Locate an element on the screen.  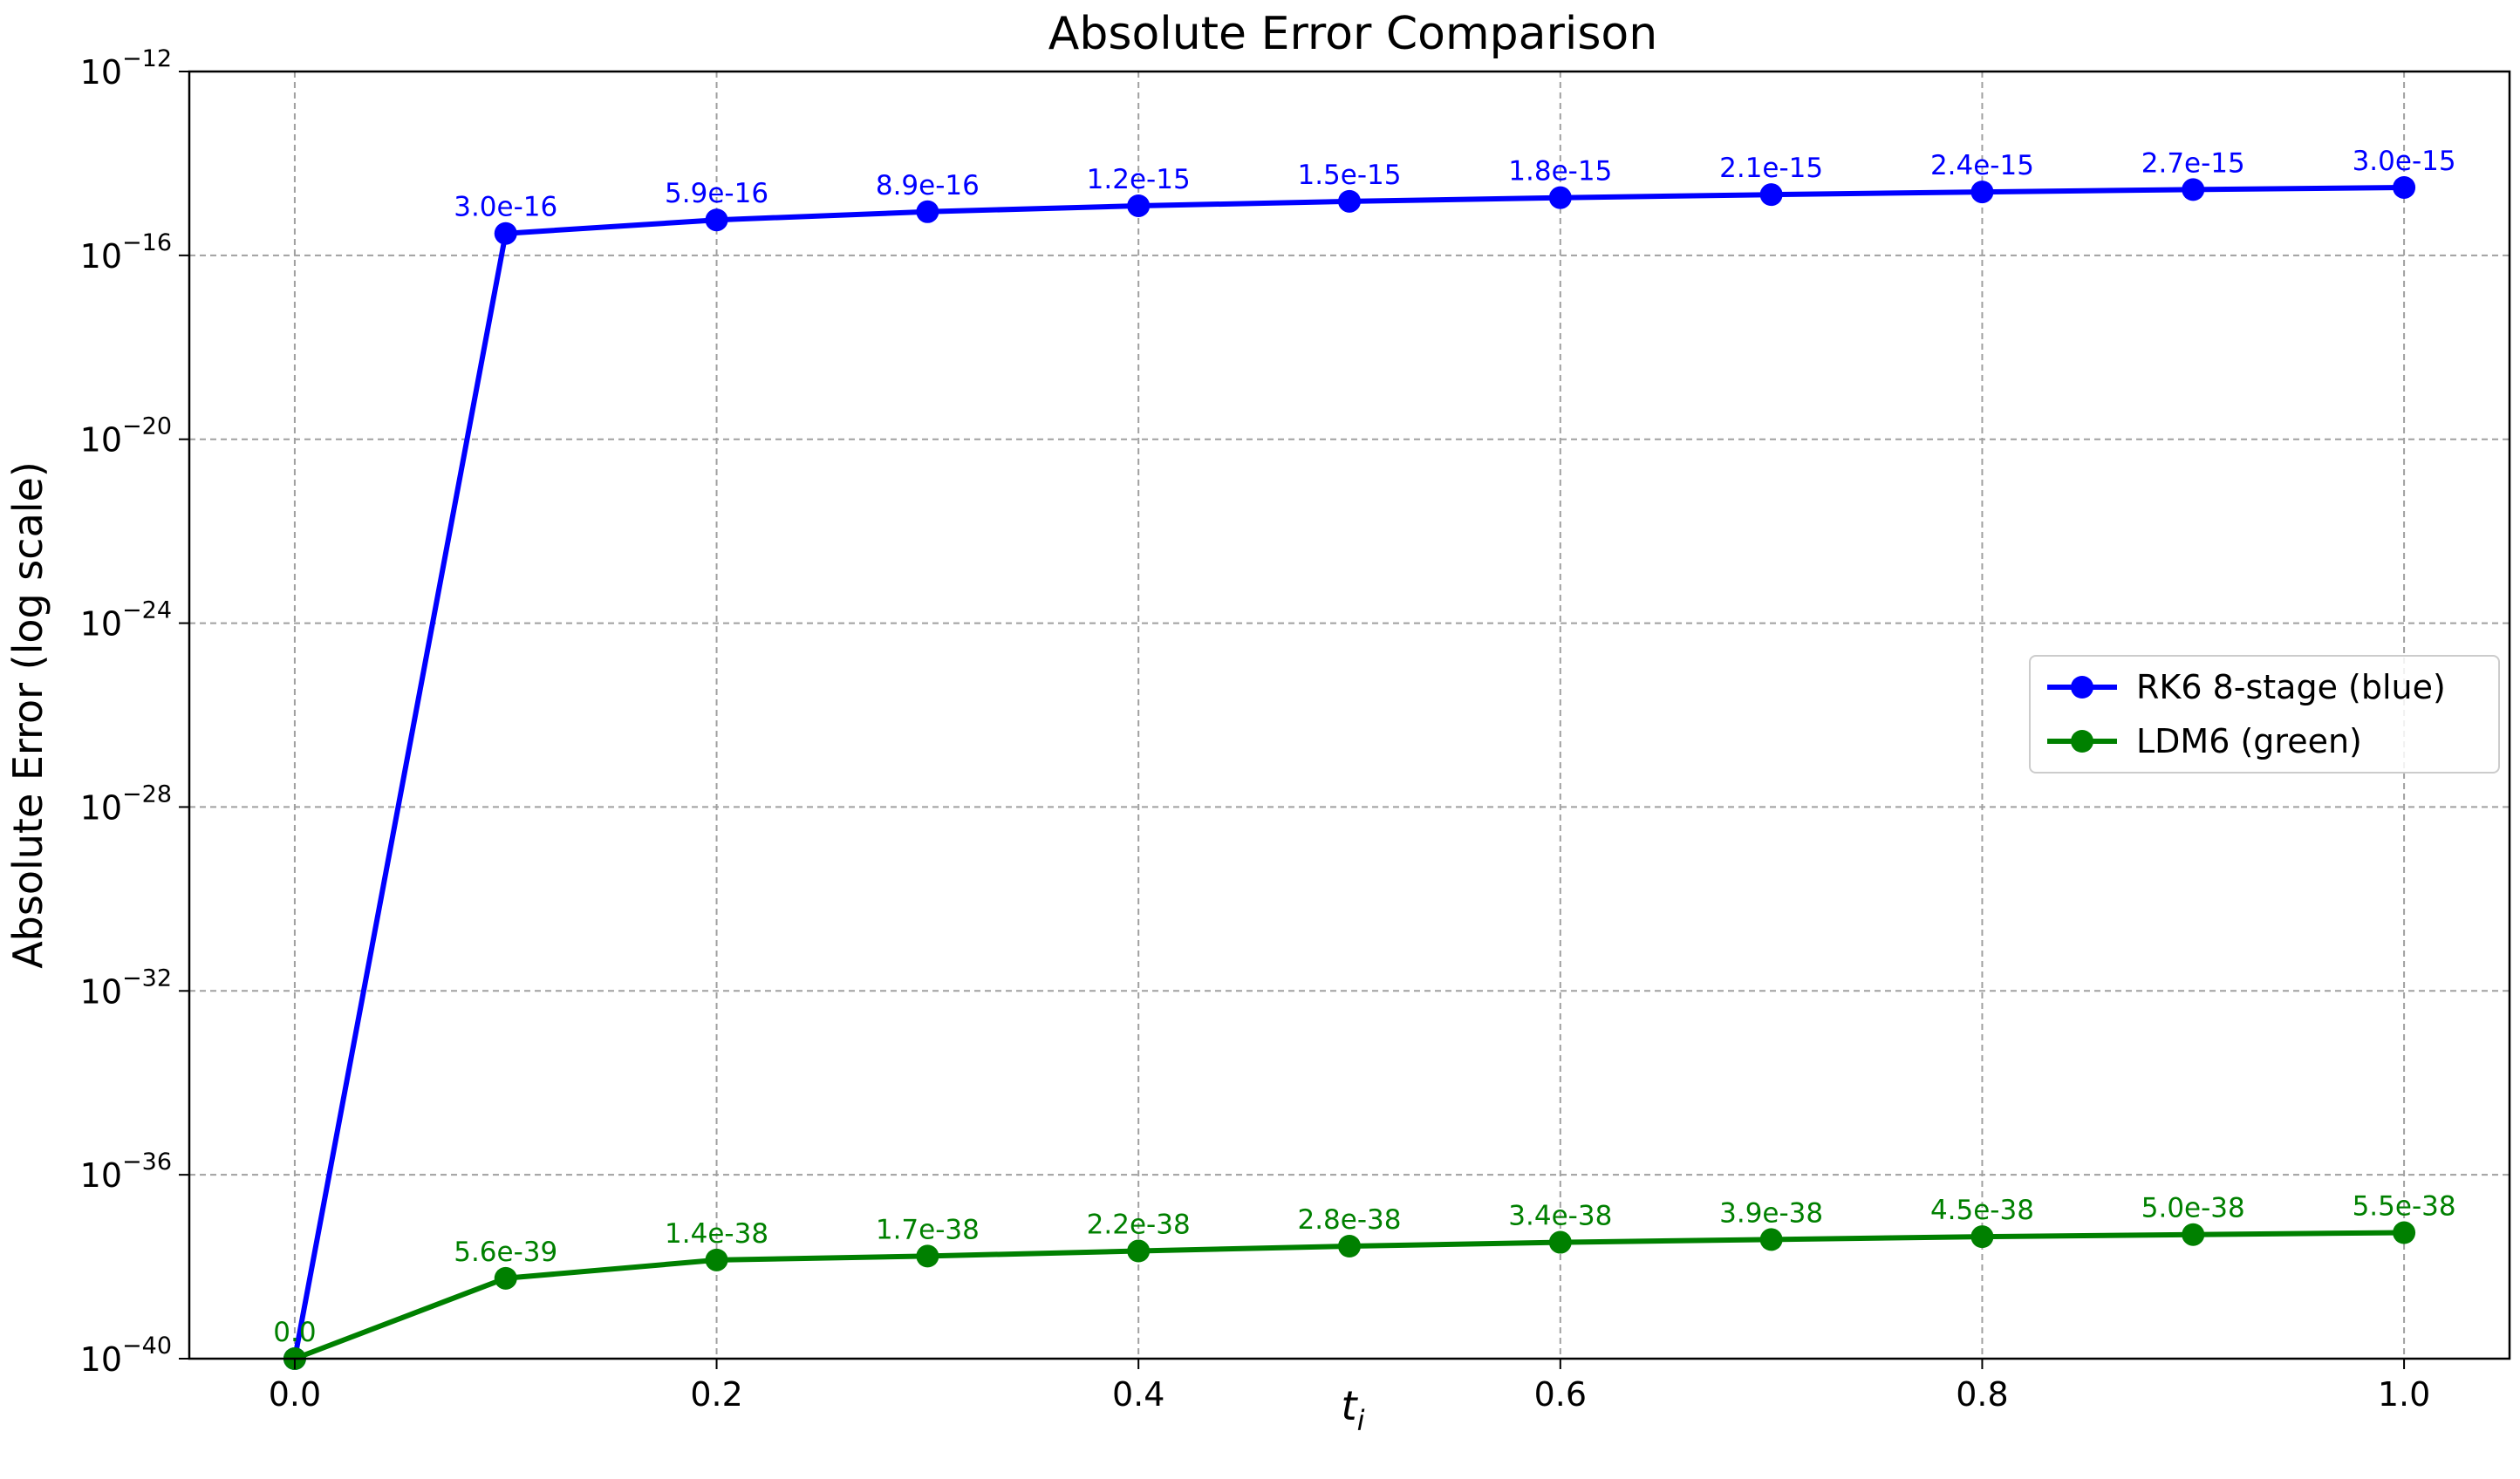
legend-entry: RK6 8-stage (blue) is located at coordinates (2291, 687).